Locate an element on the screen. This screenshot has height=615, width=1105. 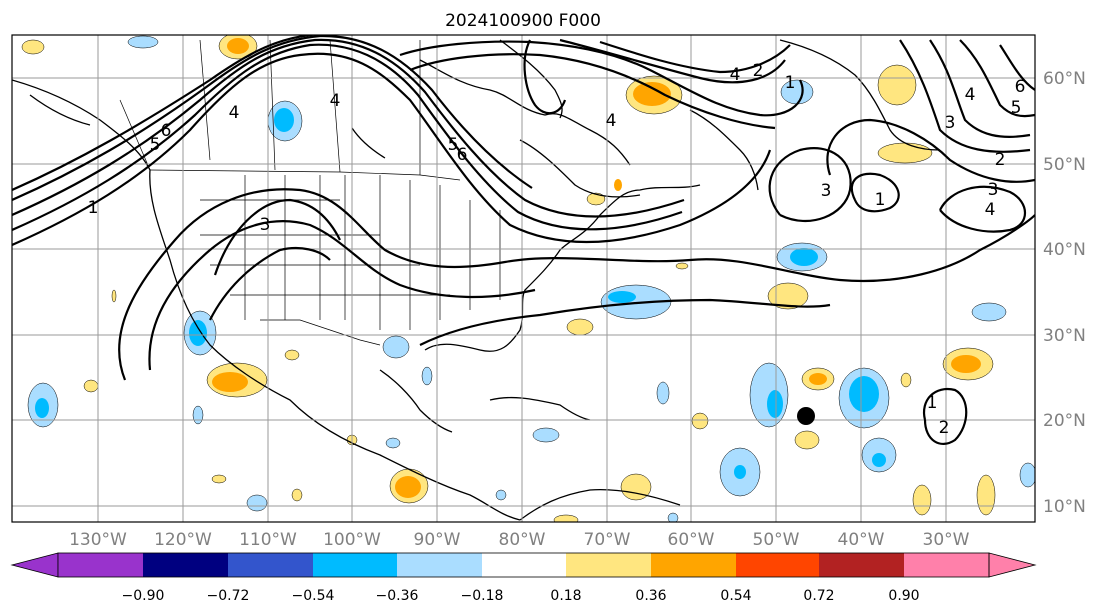
lon-label: 70°W is located at coordinates (607, 540).